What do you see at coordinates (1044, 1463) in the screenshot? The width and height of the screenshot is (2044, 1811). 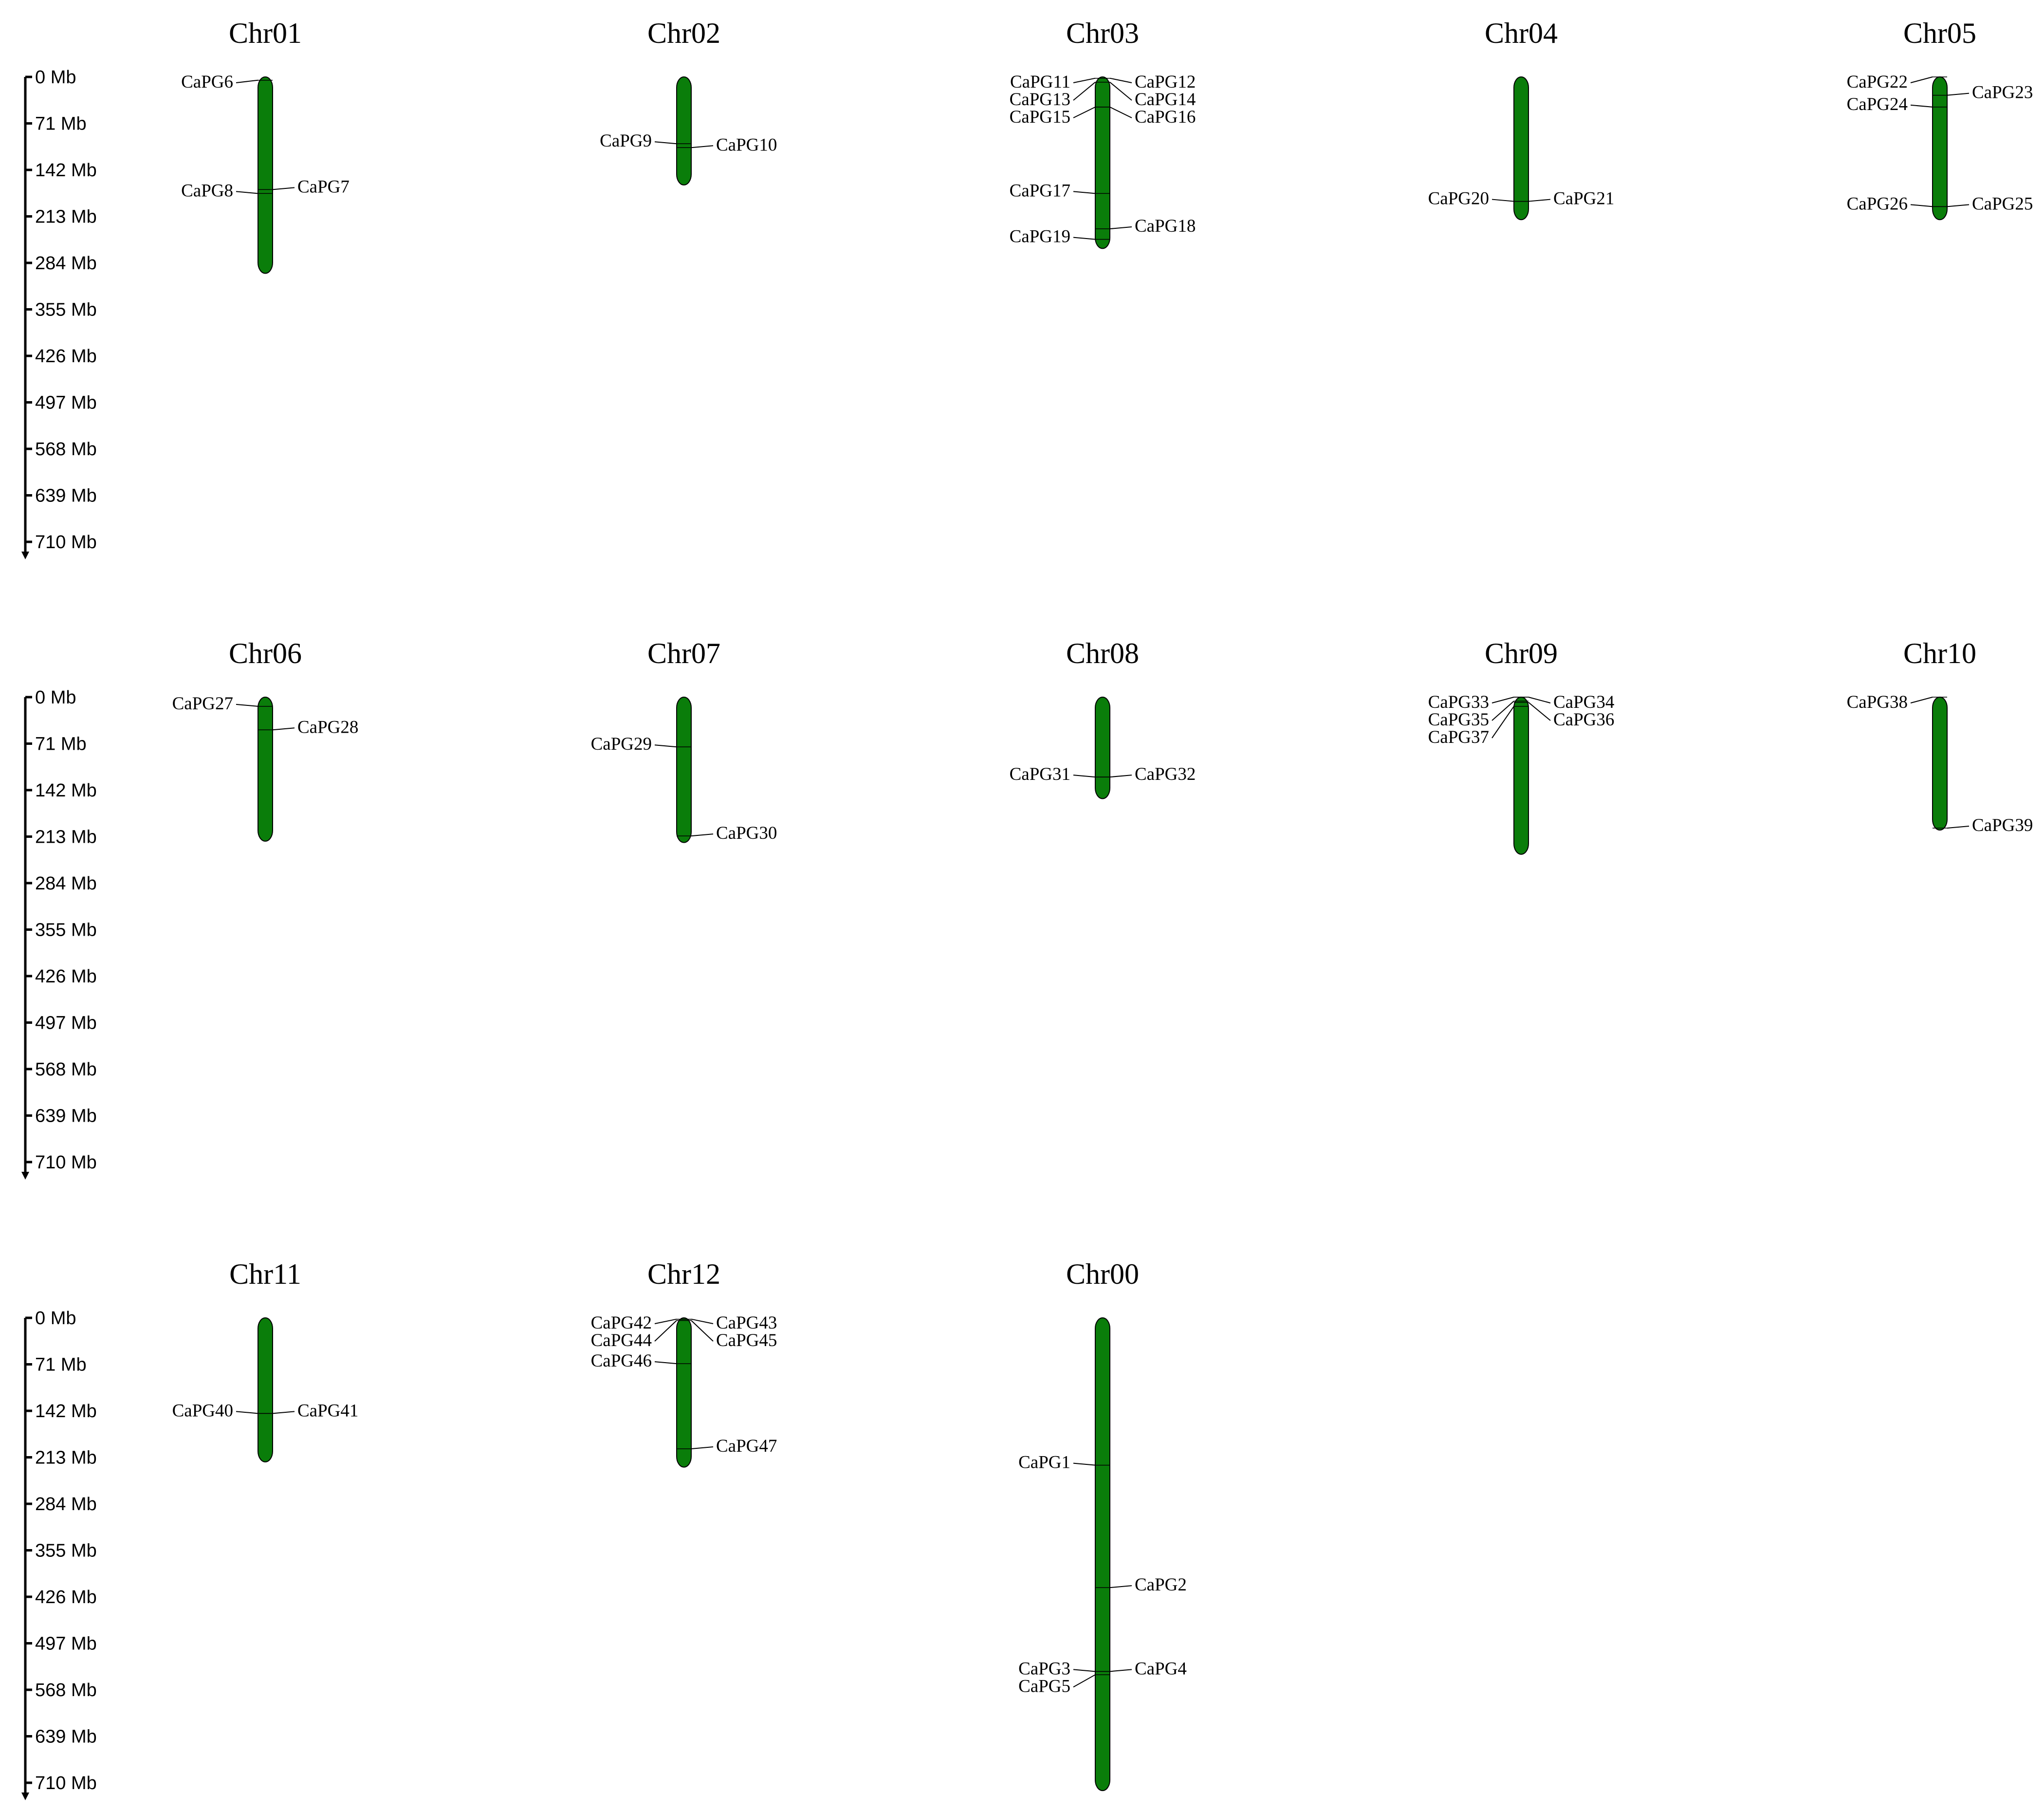 I see `gene-label: CaPG1` at bounding box center [1044, 1463].